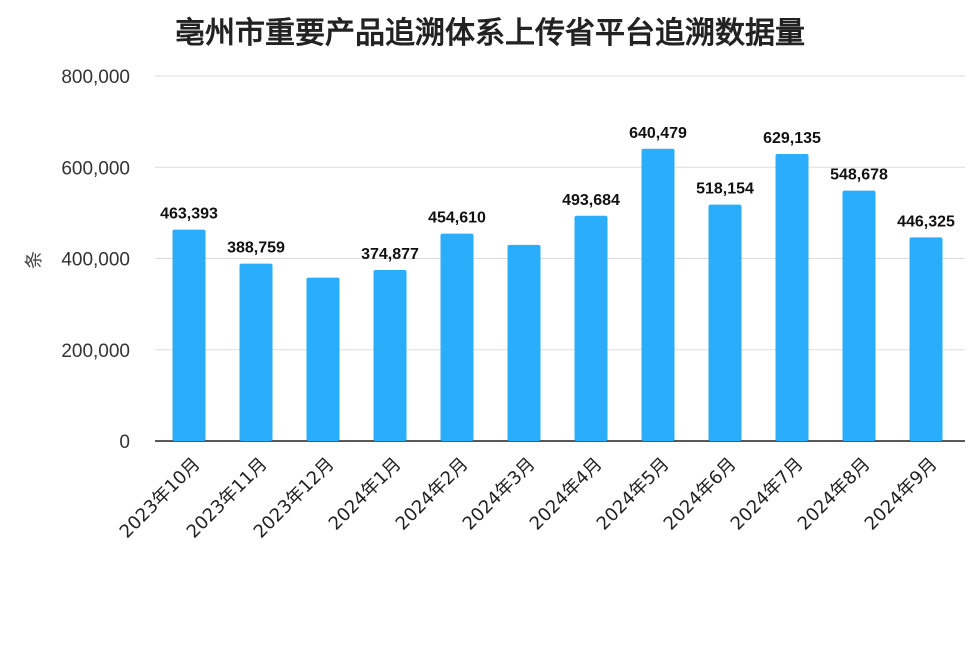 The height and width of the screenshot is (653, 980). I want to click on y-tick-label: 400,000, so click(95, 260).